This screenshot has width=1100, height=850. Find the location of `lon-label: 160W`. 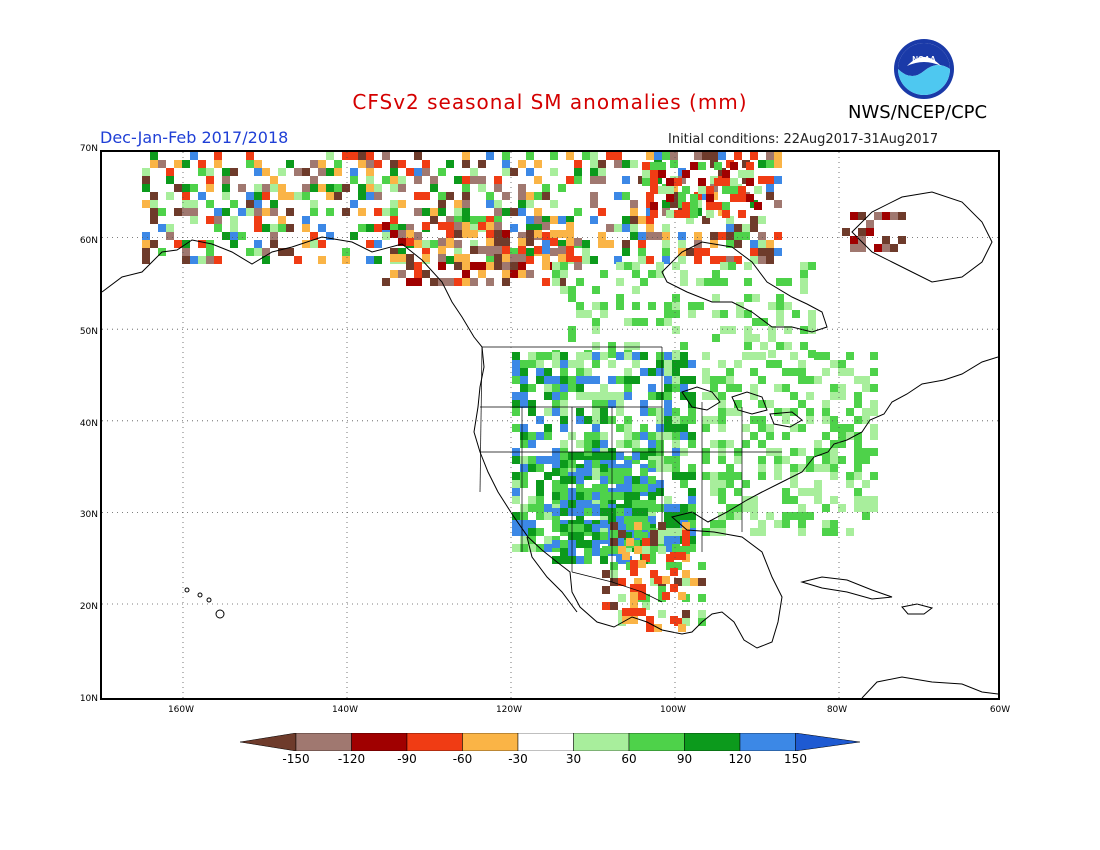

lon-label: 160W is located at coordinates (181, 710).